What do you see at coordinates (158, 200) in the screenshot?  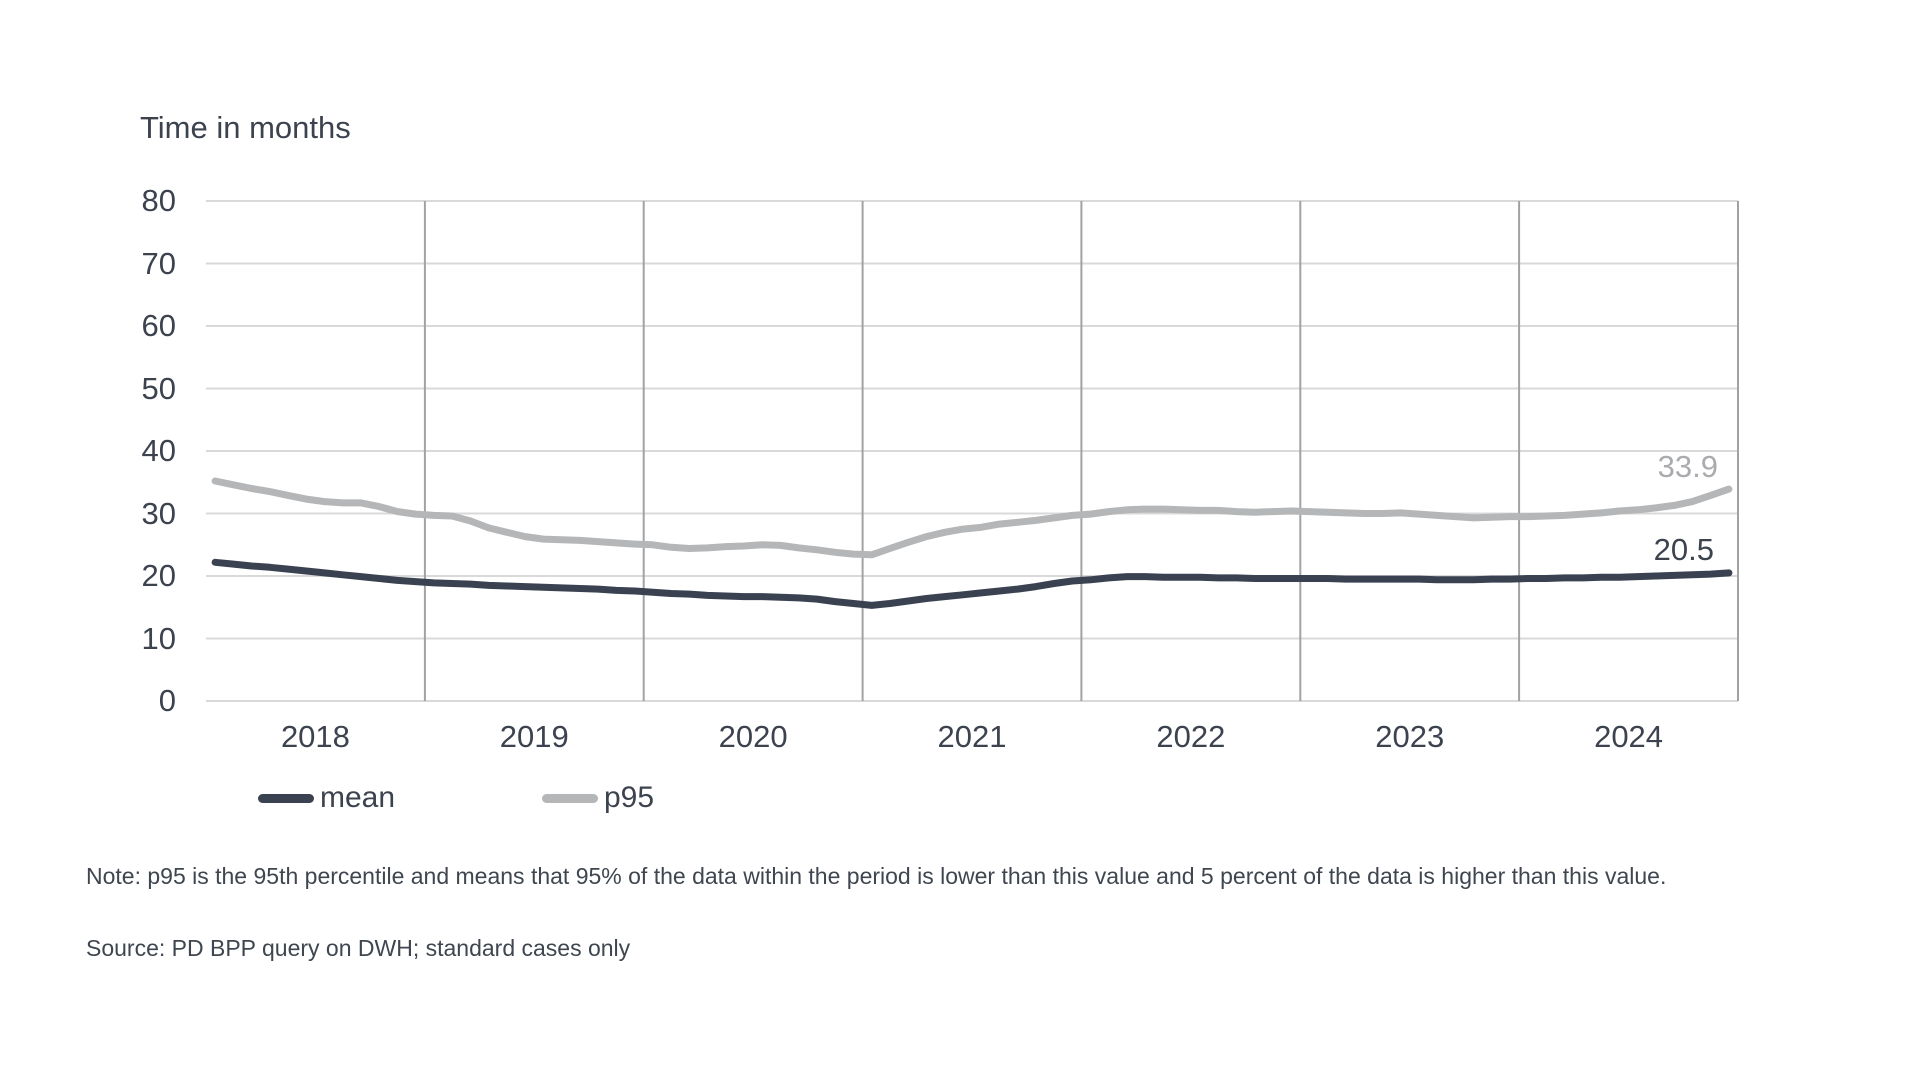 I see `y-axis-tick-label: 80` at bounding box center [158, 200].